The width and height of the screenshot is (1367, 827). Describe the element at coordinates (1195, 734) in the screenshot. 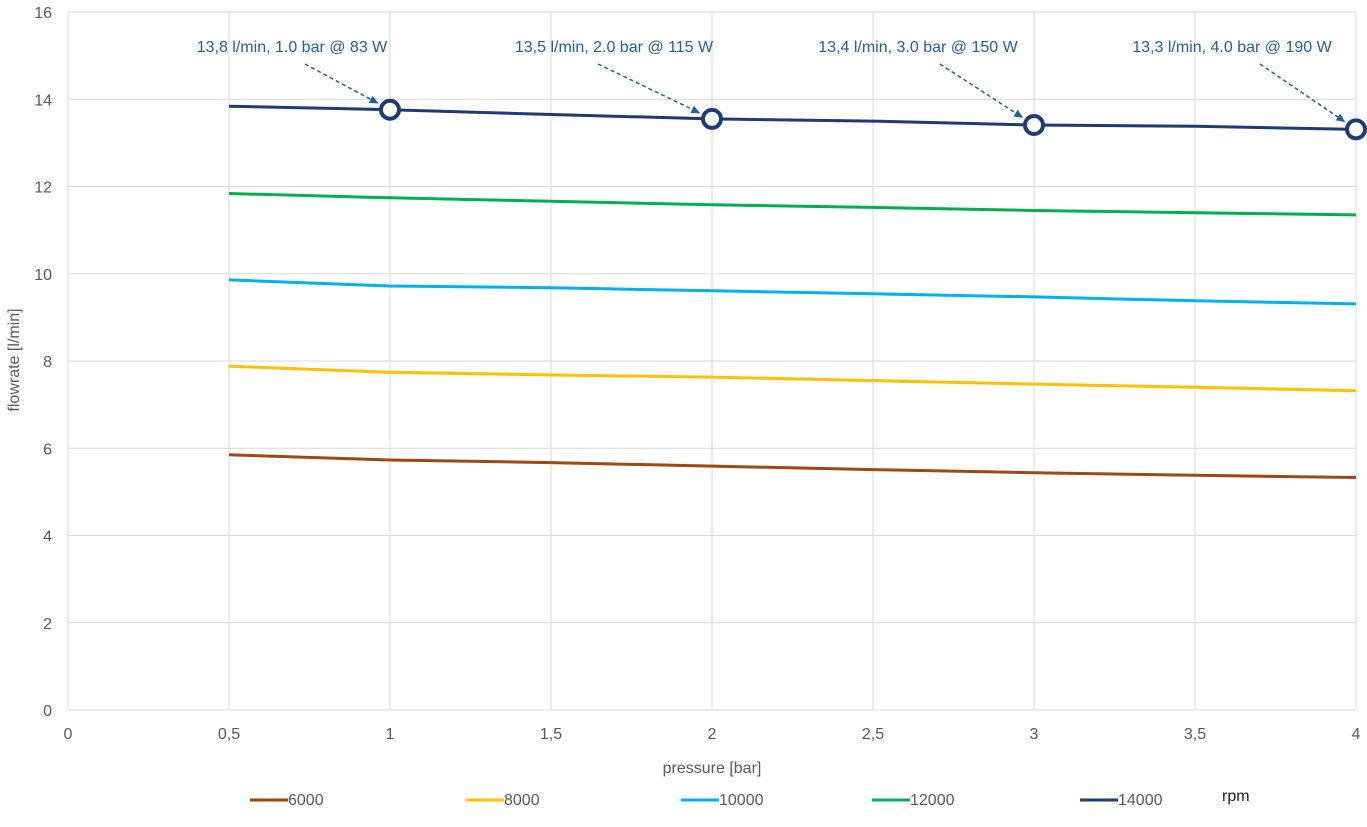

I see `x-tick-label: 3,5` at that location.